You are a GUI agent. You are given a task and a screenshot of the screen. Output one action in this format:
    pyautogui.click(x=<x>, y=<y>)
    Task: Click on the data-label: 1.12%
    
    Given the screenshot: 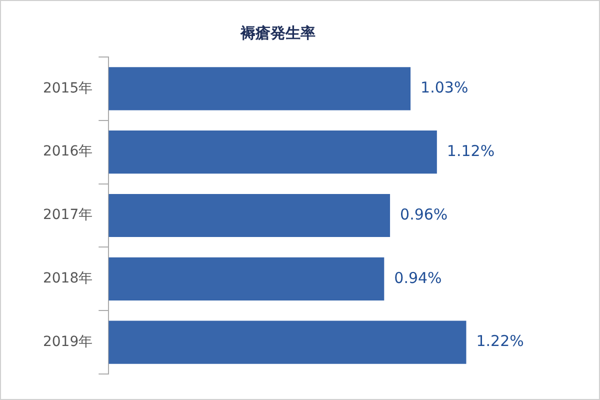 What is the action you would take?
    pyautogui.click(x=470, y=151)
    